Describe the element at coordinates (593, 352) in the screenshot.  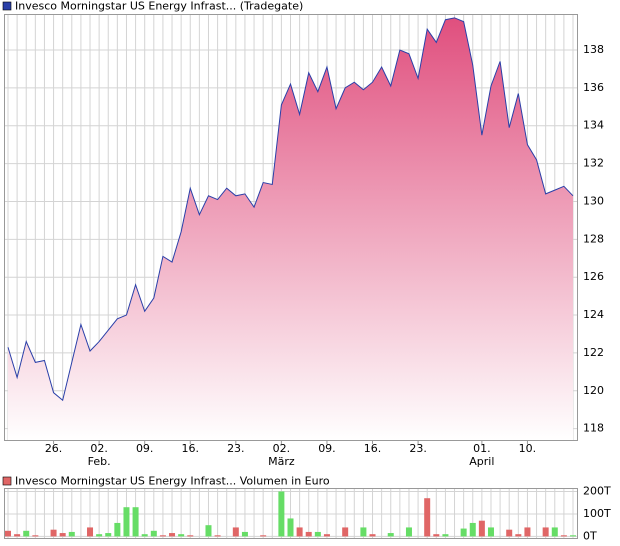
I see `y-tick-label: 122` at that location.